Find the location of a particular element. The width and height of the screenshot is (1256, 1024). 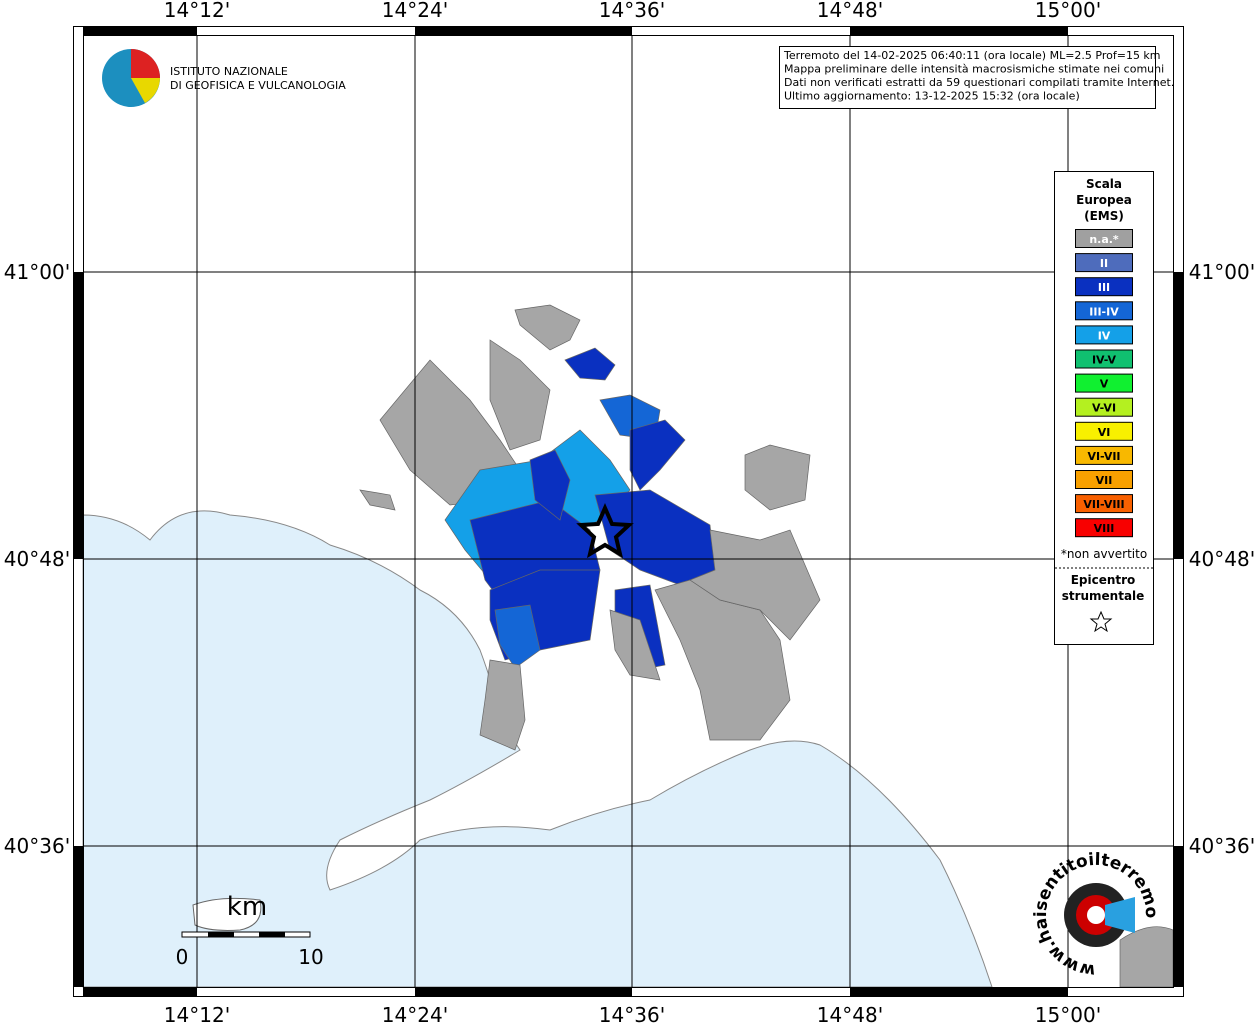

info-box is located at coordinates (967, 77).